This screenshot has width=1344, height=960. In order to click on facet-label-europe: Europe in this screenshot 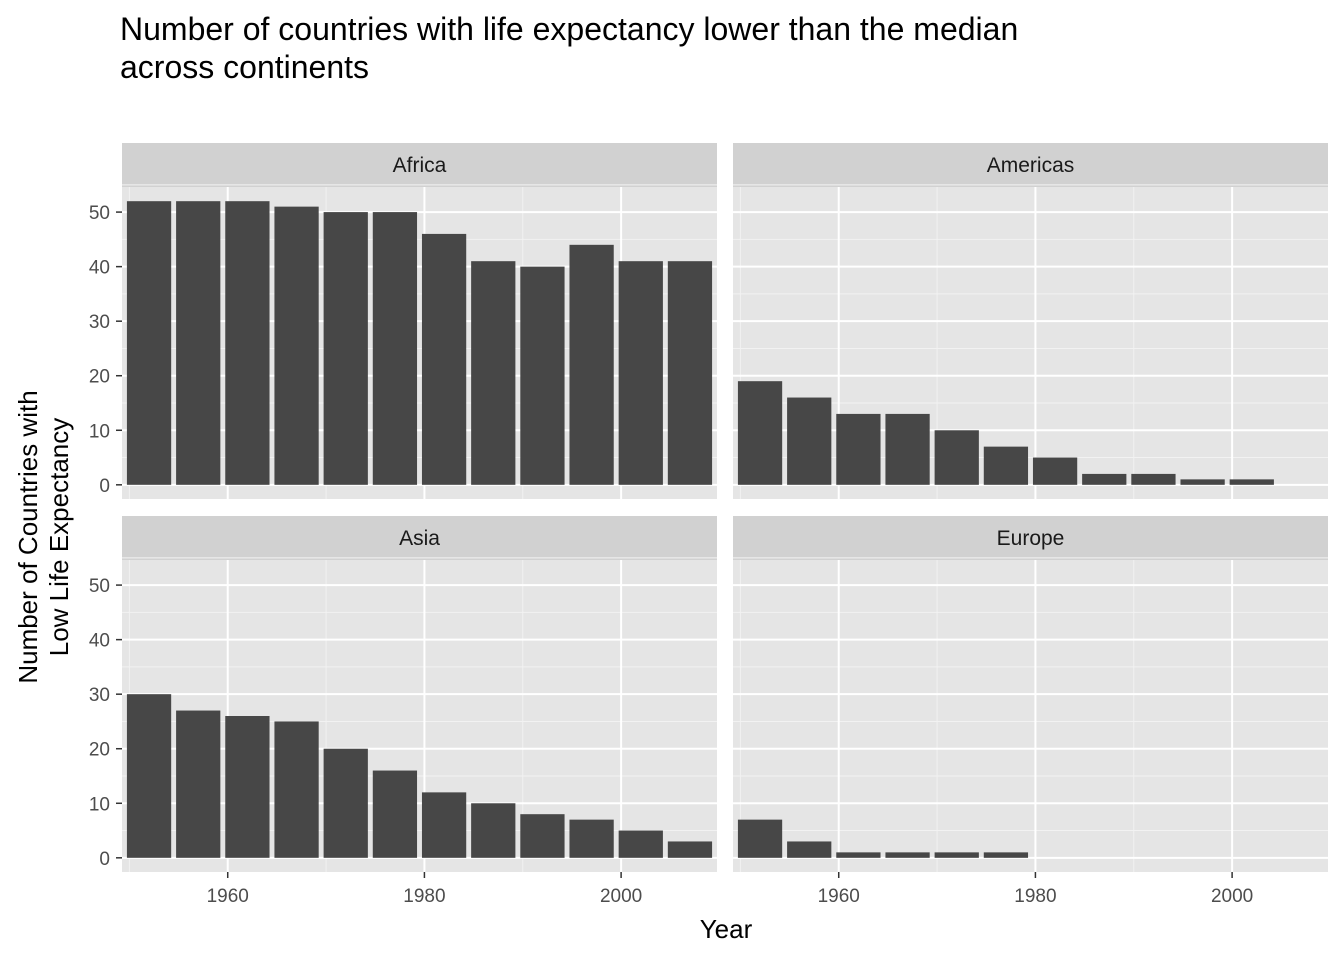, I will do `click(1031, 538)`.